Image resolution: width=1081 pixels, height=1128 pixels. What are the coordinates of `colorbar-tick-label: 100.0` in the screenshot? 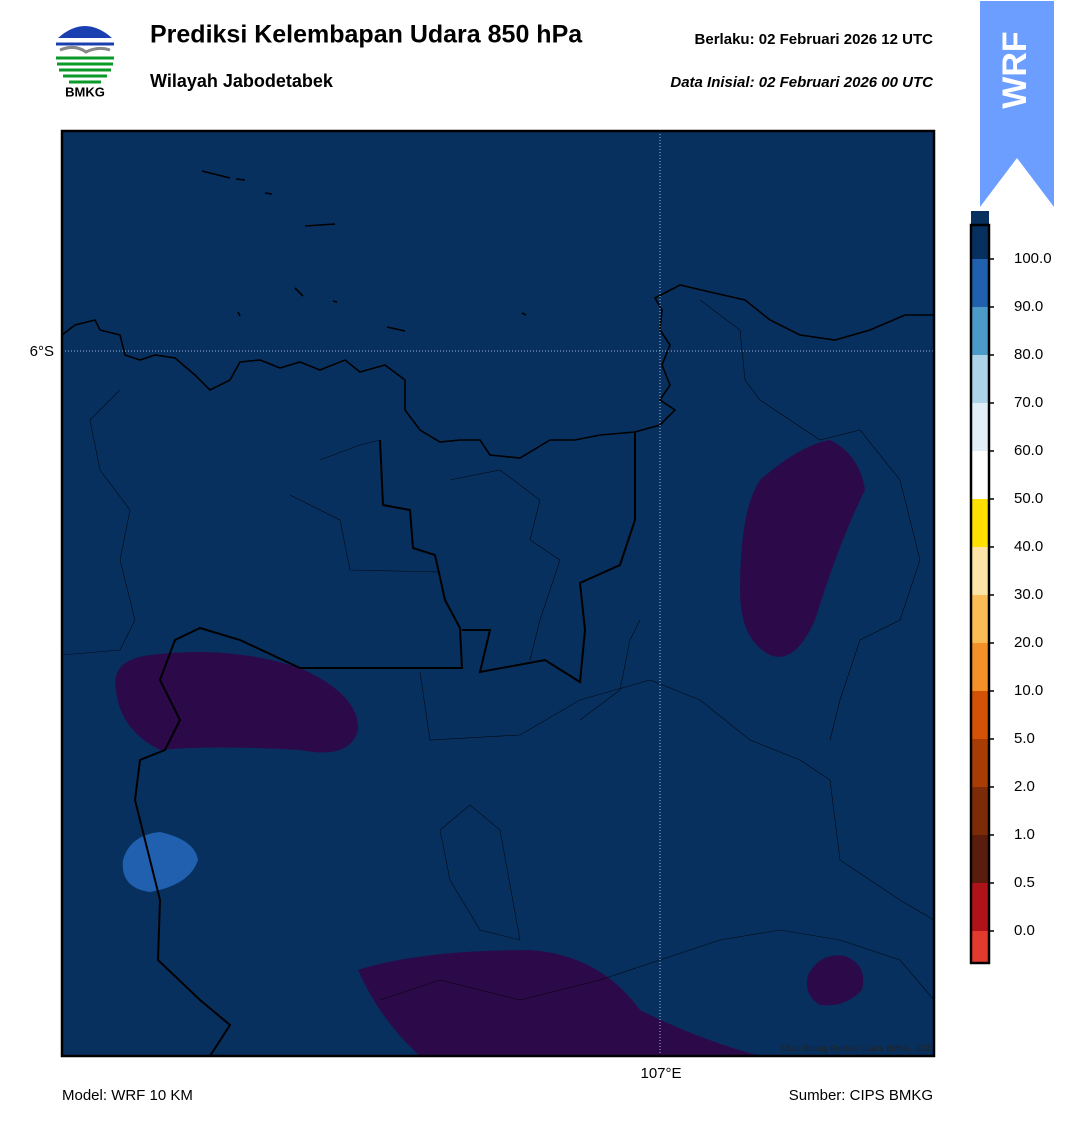 It's located at (1033, 258).